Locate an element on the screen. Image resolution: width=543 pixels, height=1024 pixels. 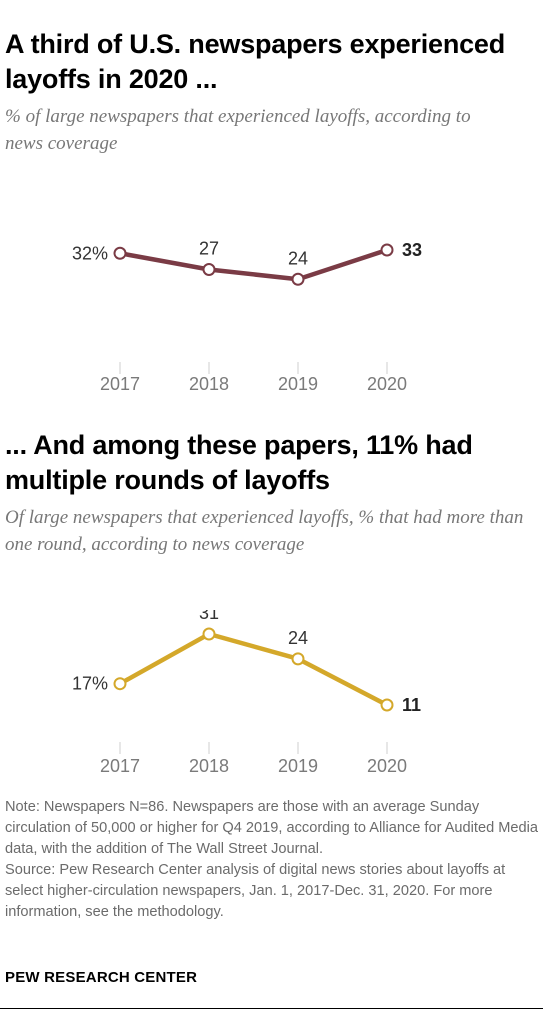
chart1-x-tick-label: 2018 is located at coordinates (209, 384).